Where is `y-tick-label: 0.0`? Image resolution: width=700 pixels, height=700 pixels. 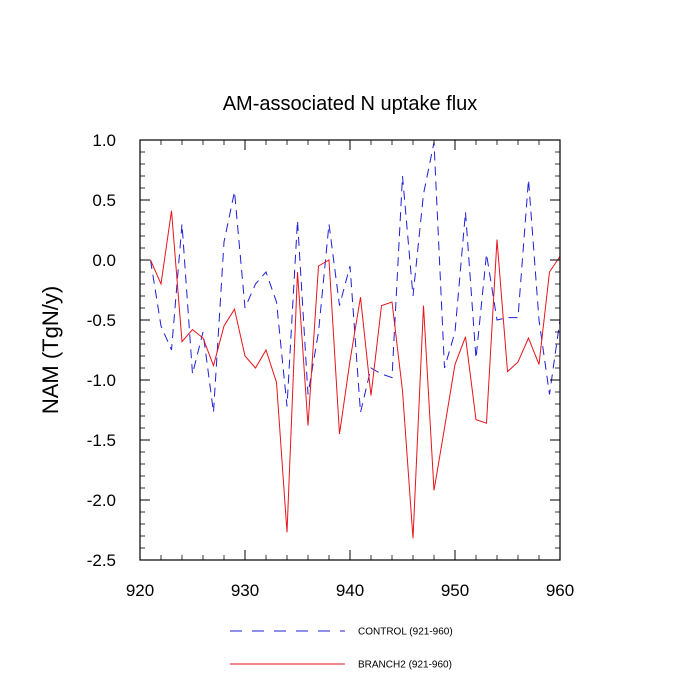
y-tick-label: 0.0 is located at coordinates (104, 260).